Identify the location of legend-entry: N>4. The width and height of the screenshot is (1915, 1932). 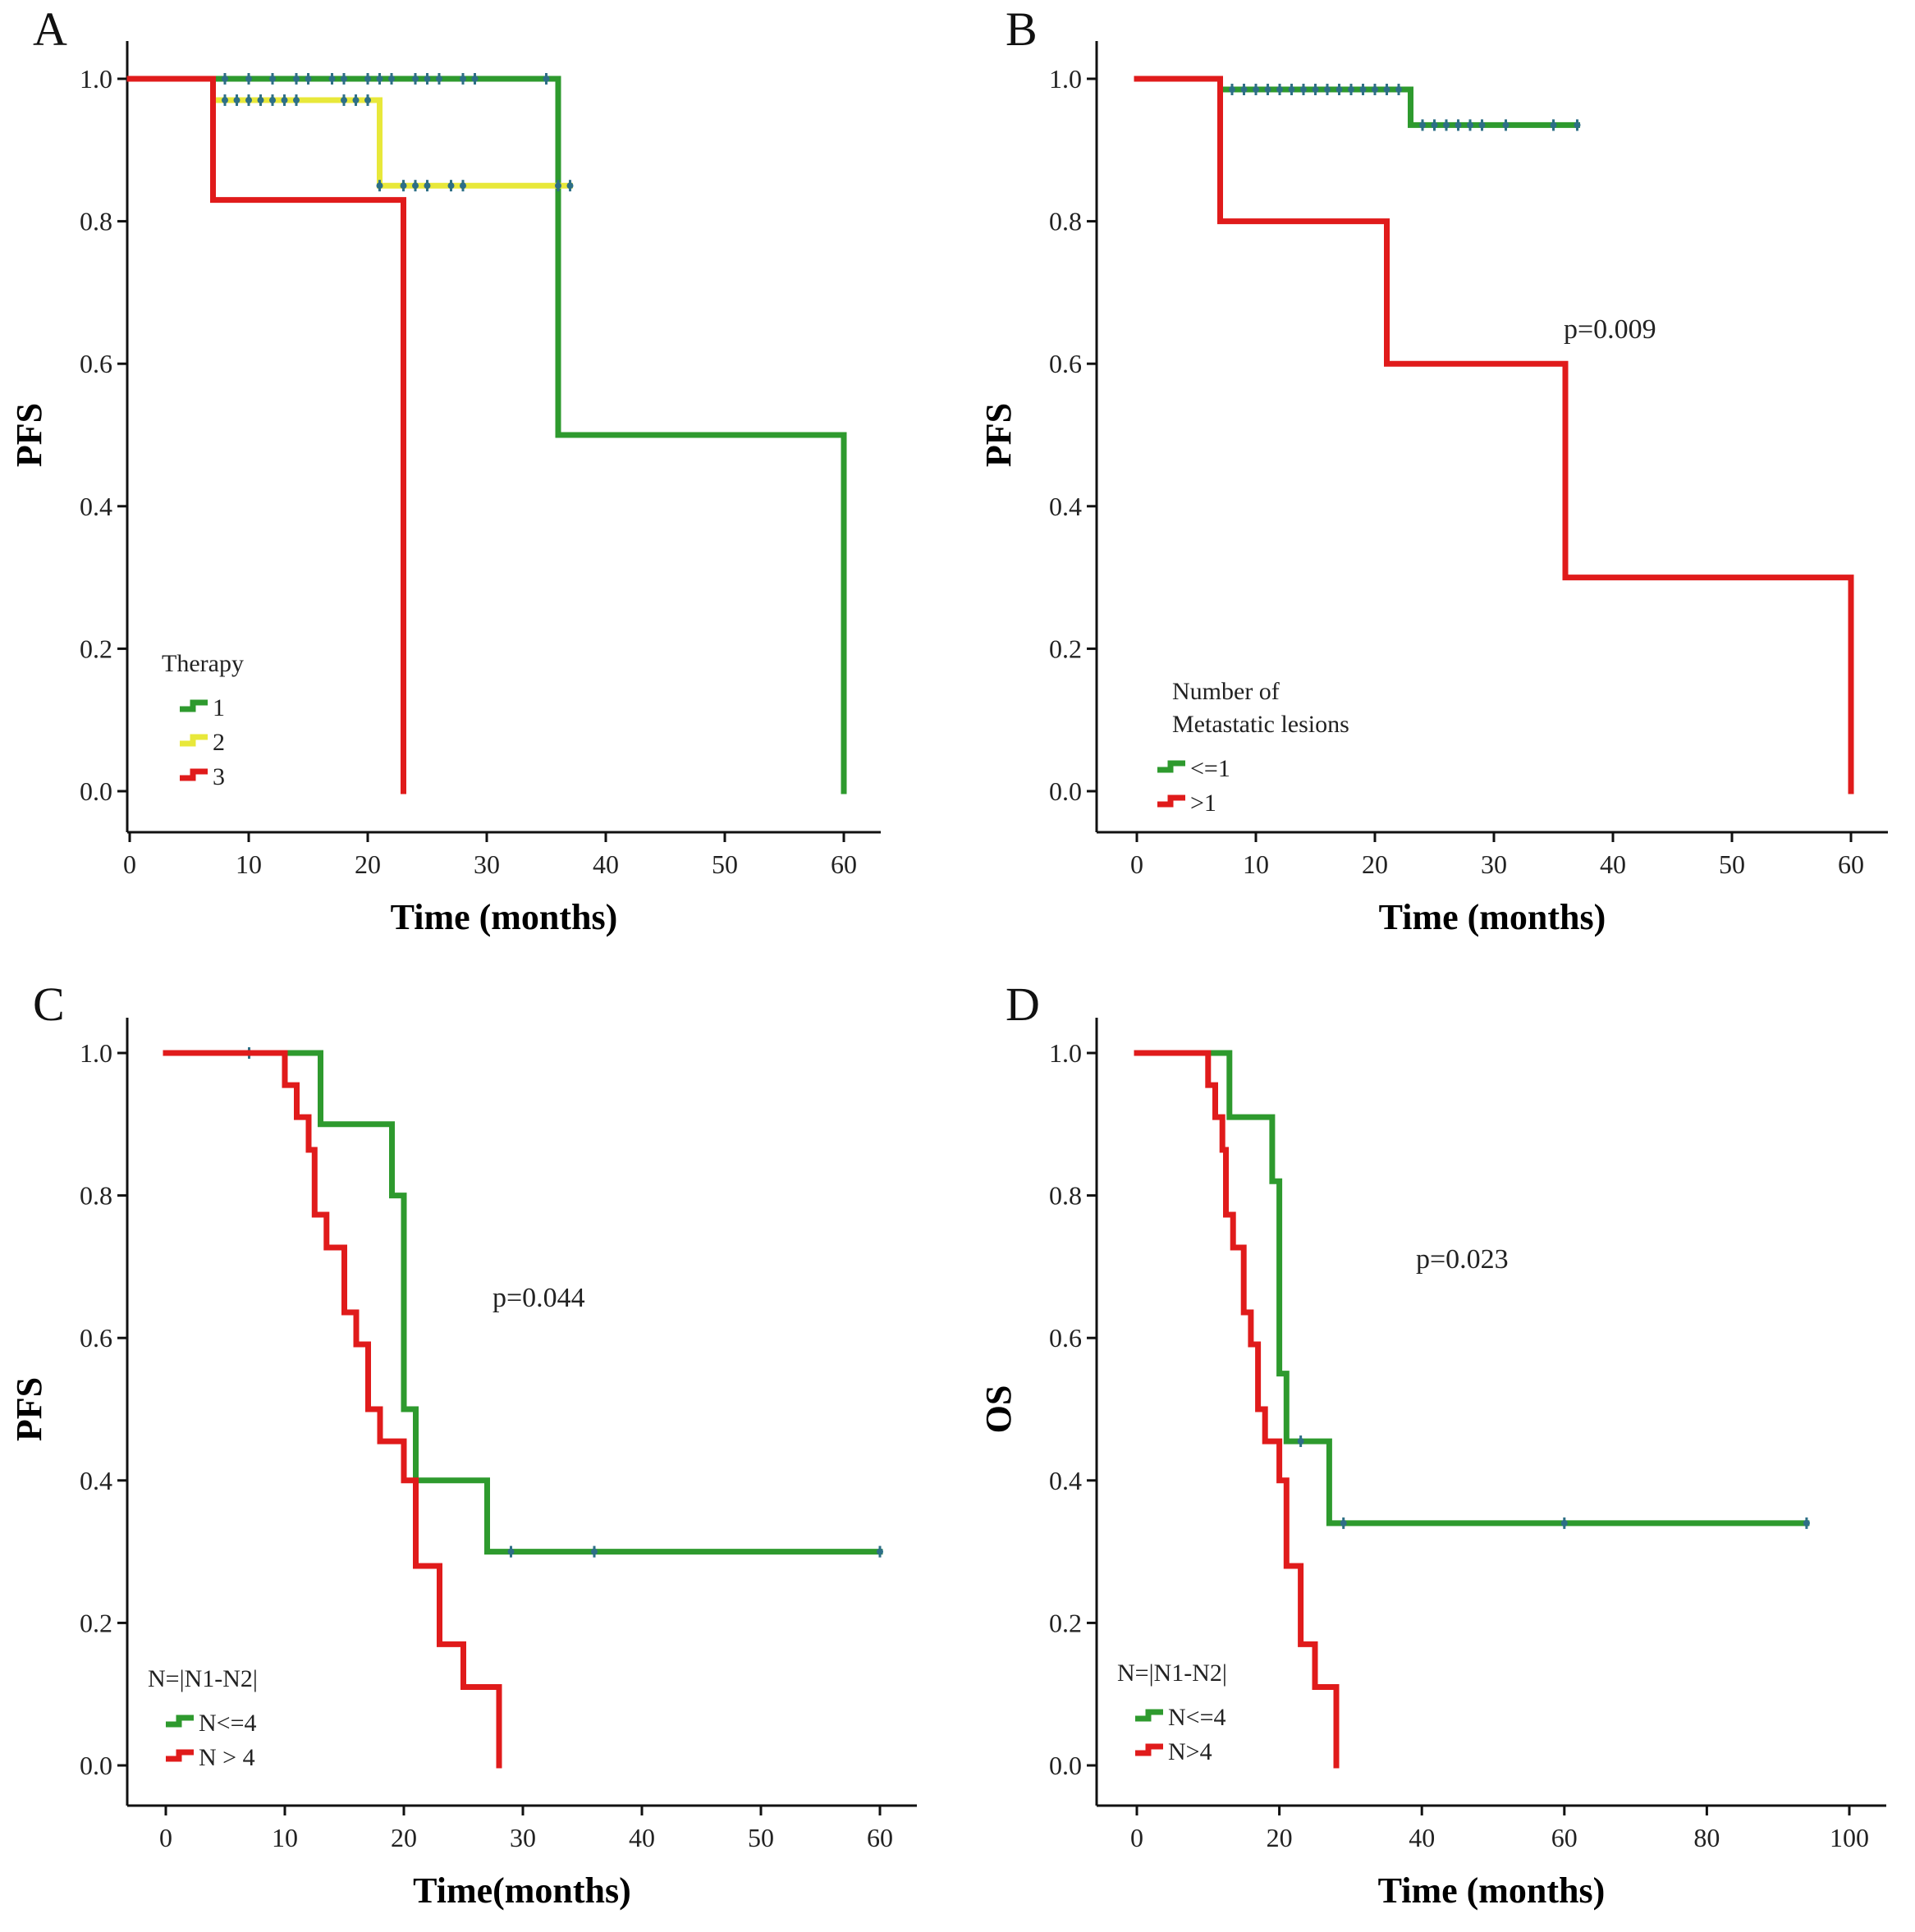
(1190, 1751).